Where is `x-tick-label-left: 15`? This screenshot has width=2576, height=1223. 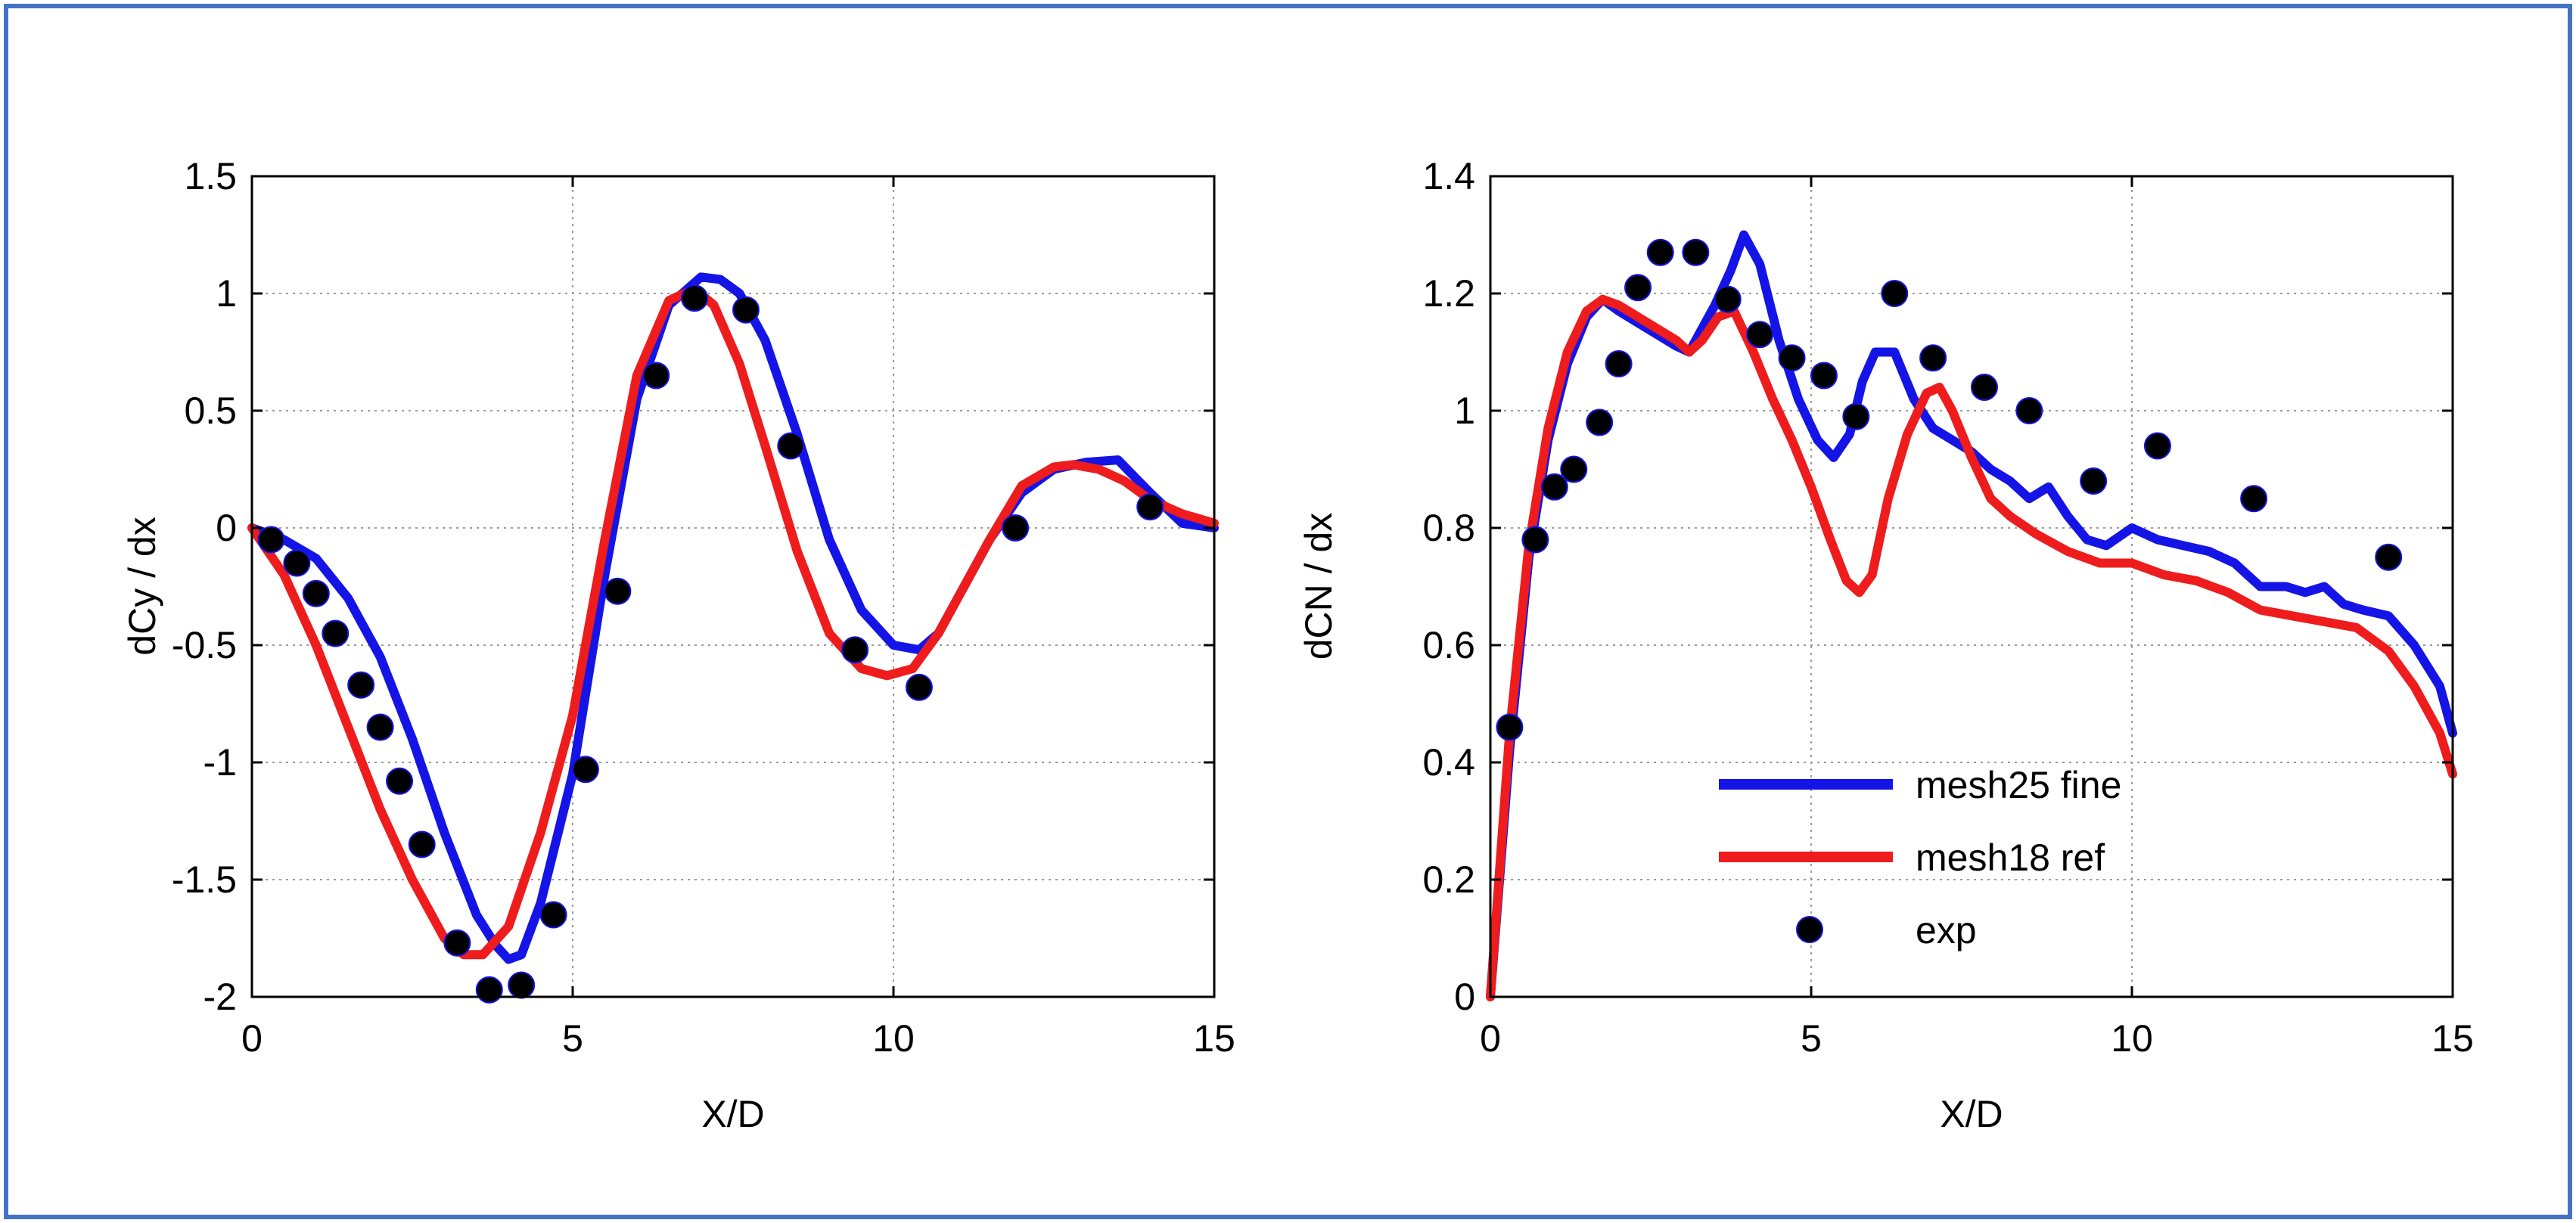
x-tick-label-left: 15 is located at coordinates (1214, 1038).